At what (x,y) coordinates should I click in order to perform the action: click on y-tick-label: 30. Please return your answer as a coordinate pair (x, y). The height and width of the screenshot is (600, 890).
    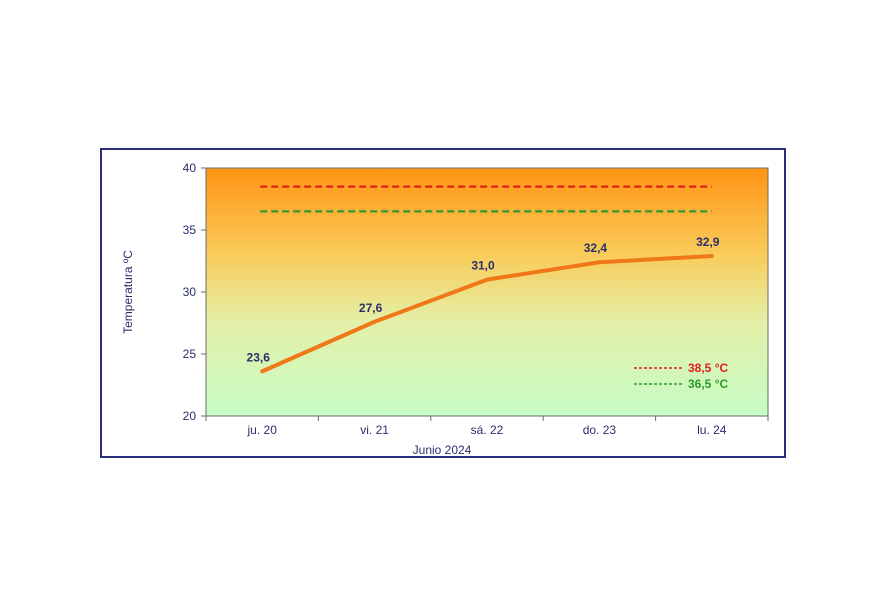
    Looking at the image, I should click on (190, 292).